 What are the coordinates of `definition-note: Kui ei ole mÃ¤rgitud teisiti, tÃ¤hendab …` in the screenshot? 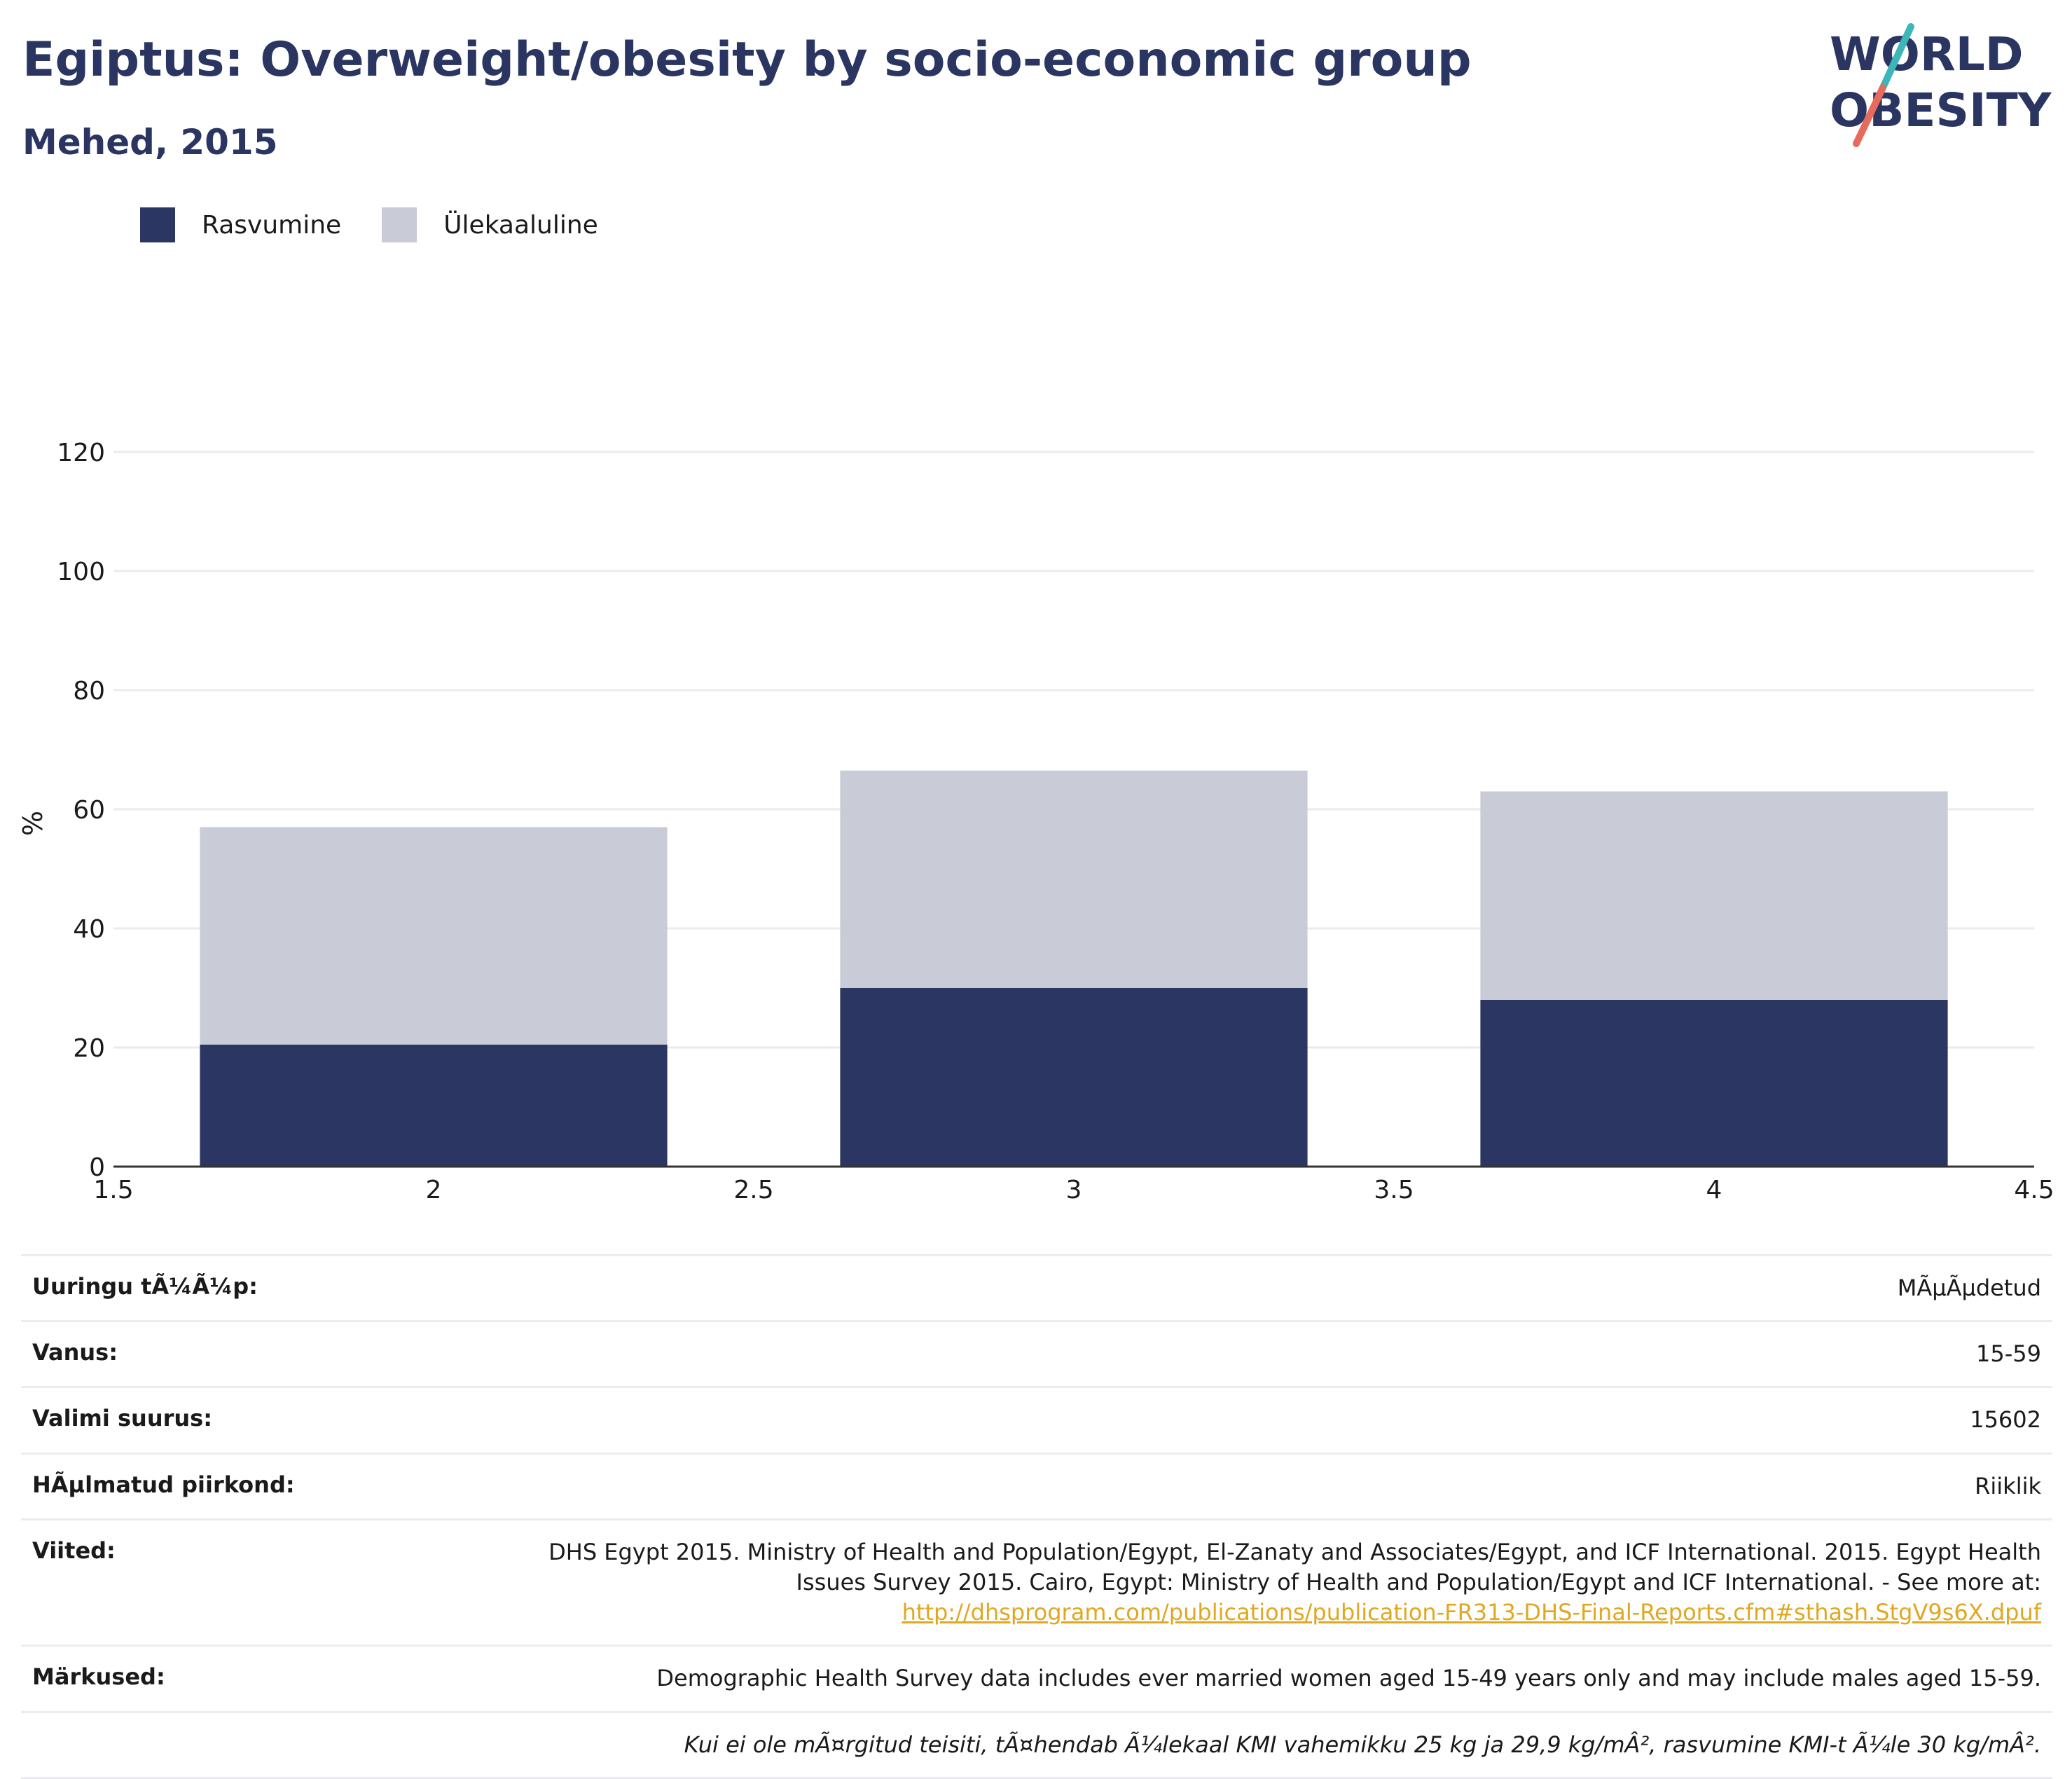 It's located at (1363, 1744).